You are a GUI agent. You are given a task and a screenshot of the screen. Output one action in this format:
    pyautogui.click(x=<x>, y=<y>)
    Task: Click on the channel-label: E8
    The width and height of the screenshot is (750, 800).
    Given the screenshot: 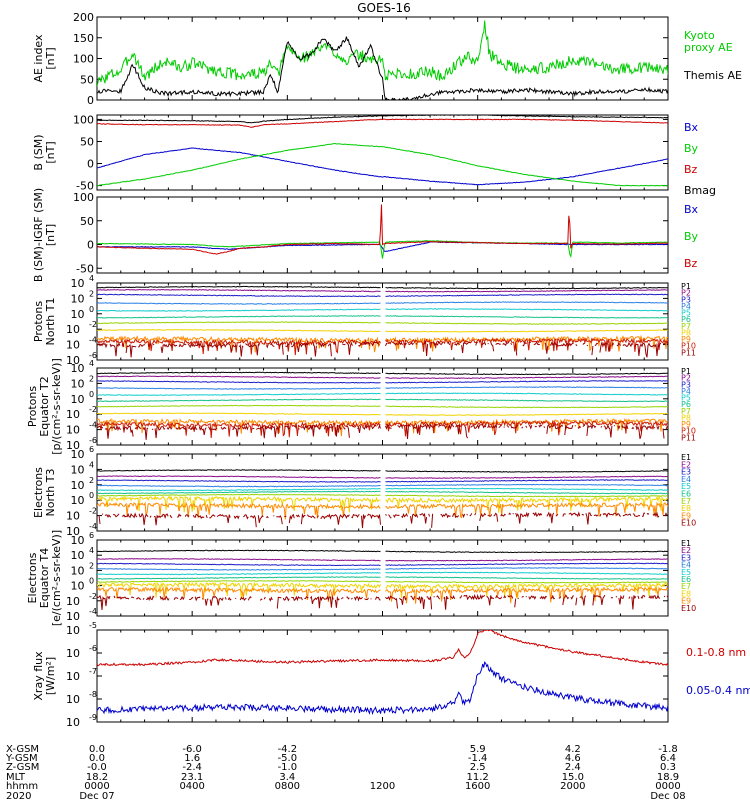 What is the action you would take?
    pyautogui.click(x=686, y=593)
    